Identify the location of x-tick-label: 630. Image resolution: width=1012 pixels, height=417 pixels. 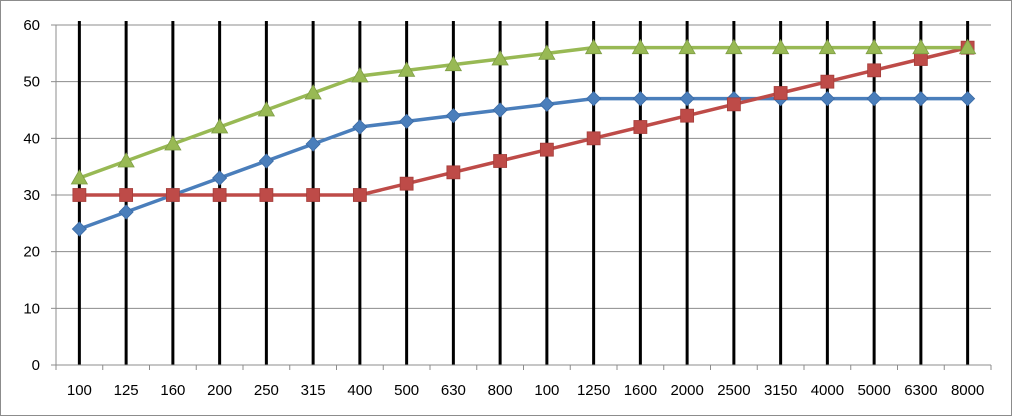
(453, 390).